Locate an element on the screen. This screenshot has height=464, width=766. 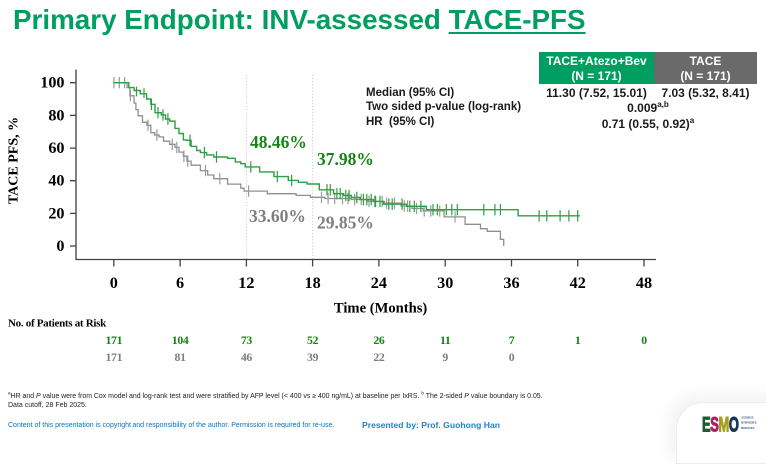
svg-text: E is located at coordinates (706, 424).